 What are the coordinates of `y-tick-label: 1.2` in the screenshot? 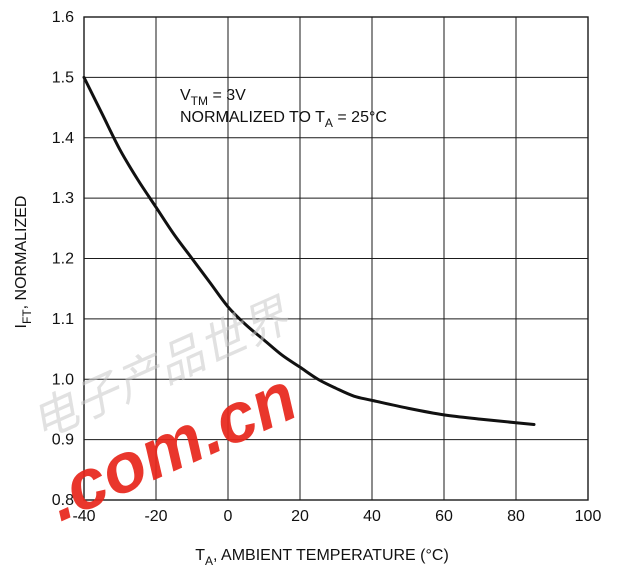 It's located at (63, 259).